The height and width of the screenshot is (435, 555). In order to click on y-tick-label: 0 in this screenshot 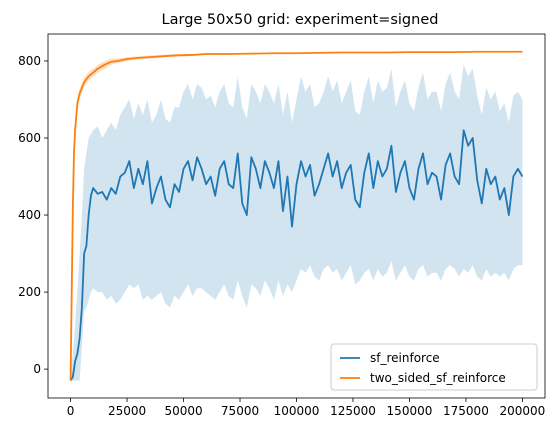, I will do `click(37, 369)`.